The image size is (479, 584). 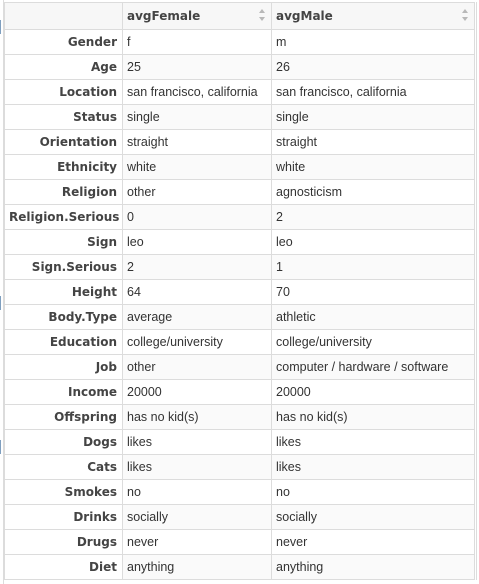 What do you see at coordinates (197, 167) in the screenshot?
I see `cell-avgFemale: white` at bounding box center [197, 167].